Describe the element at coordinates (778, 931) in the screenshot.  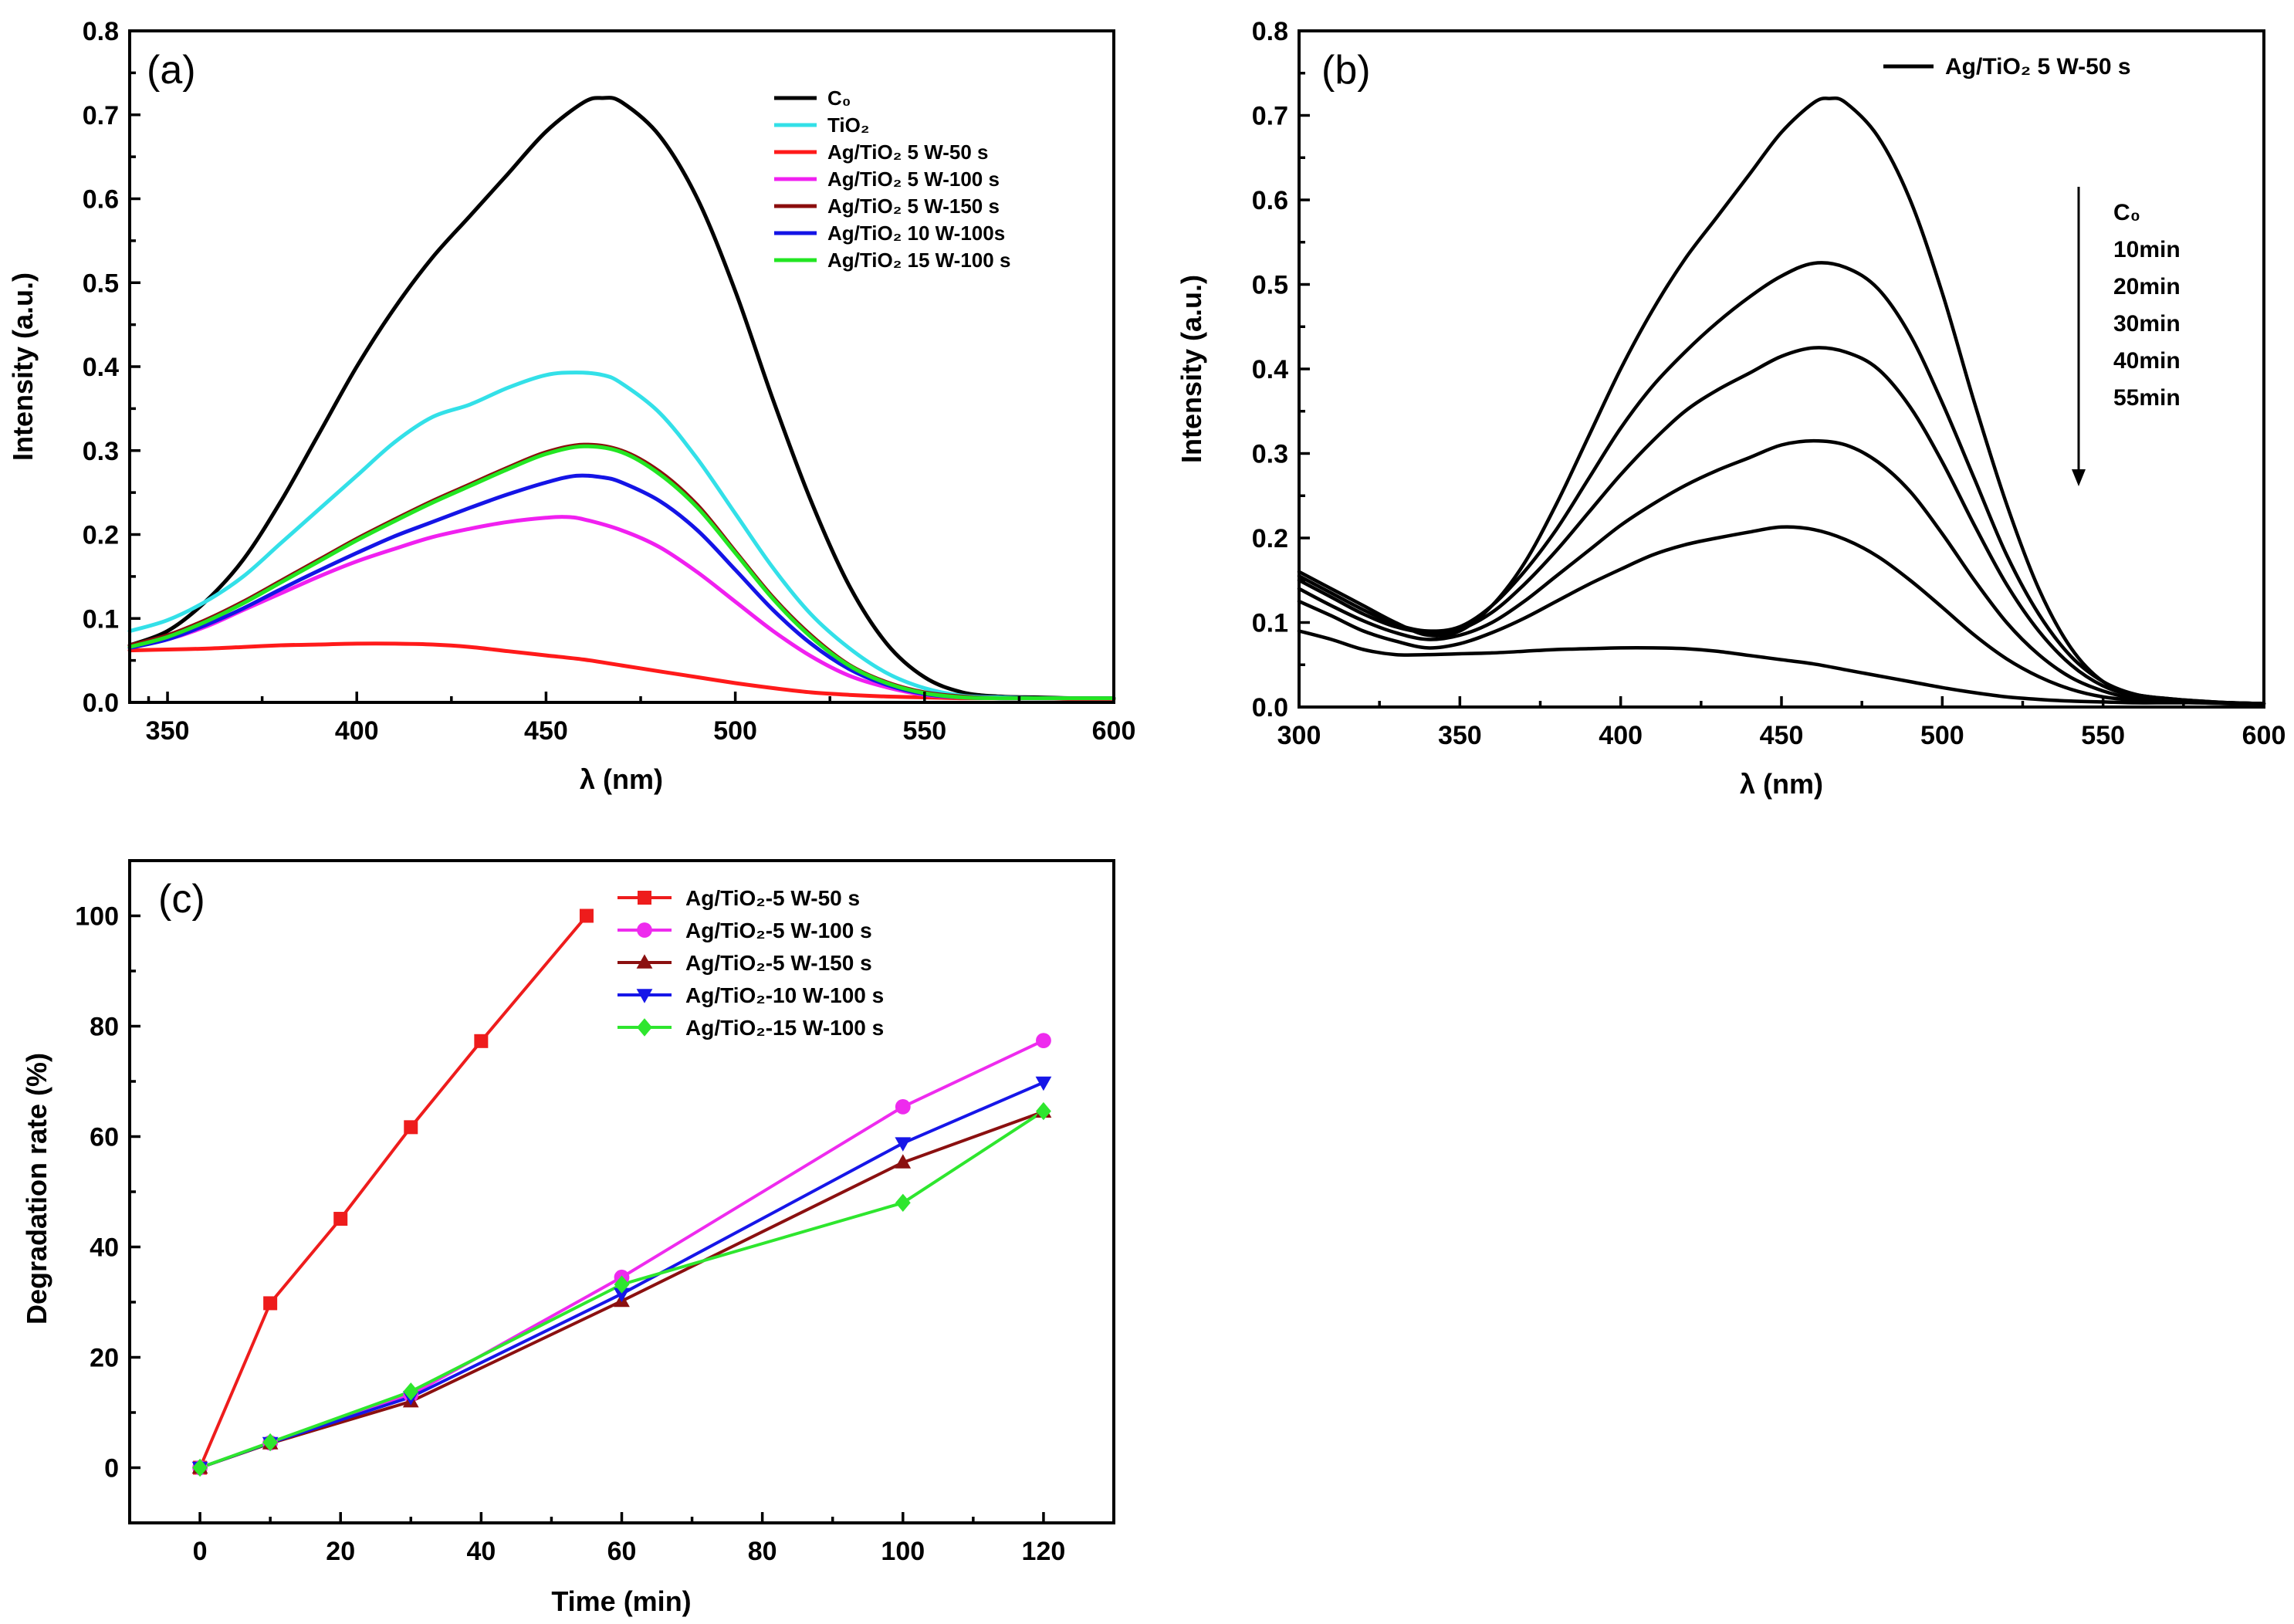
I see `legend-c-text-1: Ag/TiO₂-5 W-100 s` at that location.